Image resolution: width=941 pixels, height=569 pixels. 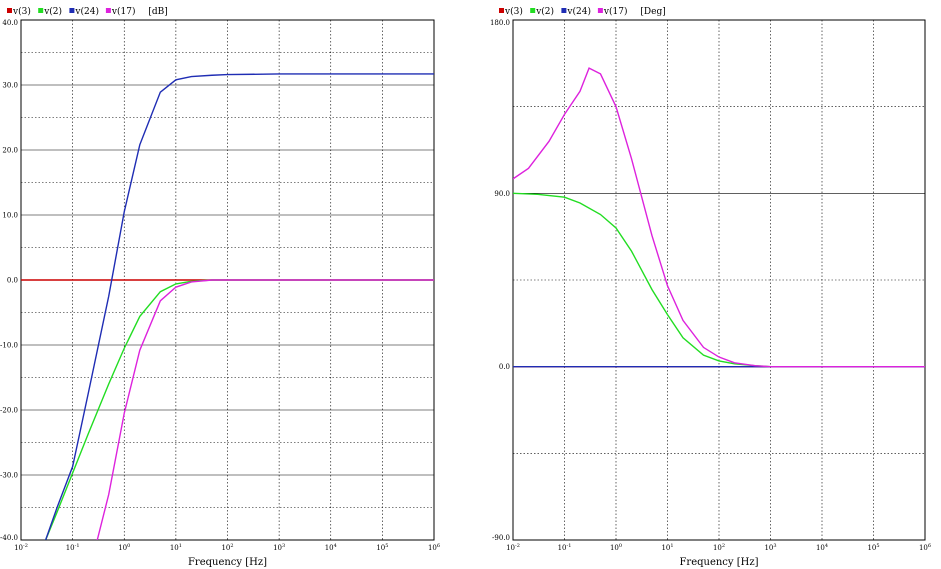 I want to click on y-tick-label: 90.0, so click(x=502, y=194).